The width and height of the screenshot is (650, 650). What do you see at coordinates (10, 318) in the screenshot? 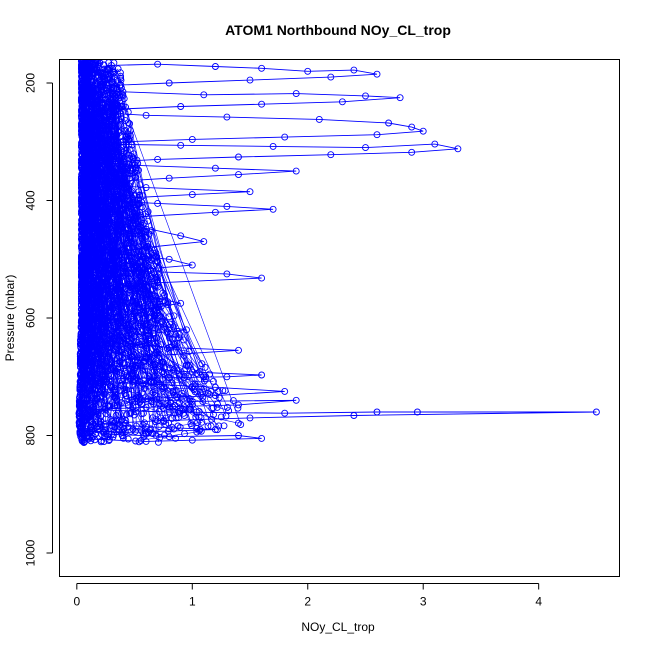
I see `y-axis-label: Pressure (mbar)` at bounding box center [10, 318].